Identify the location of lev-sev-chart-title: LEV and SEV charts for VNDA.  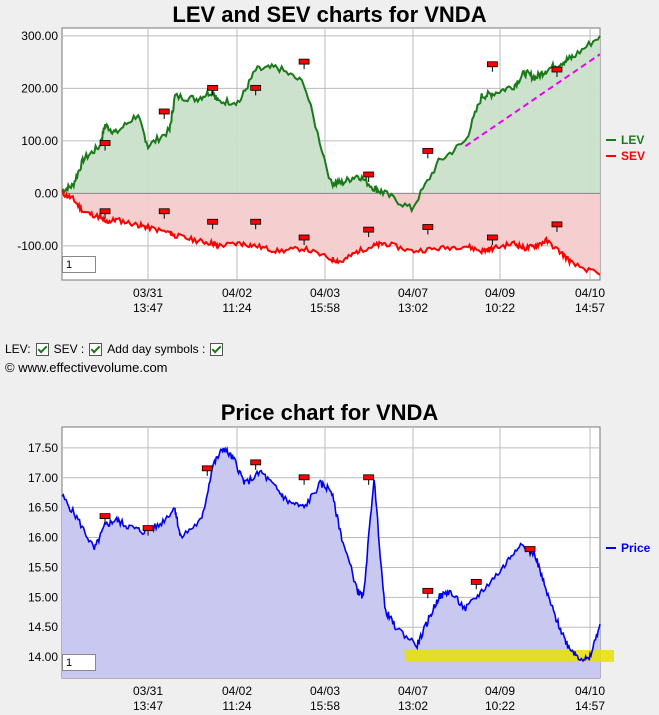
(329, 14).